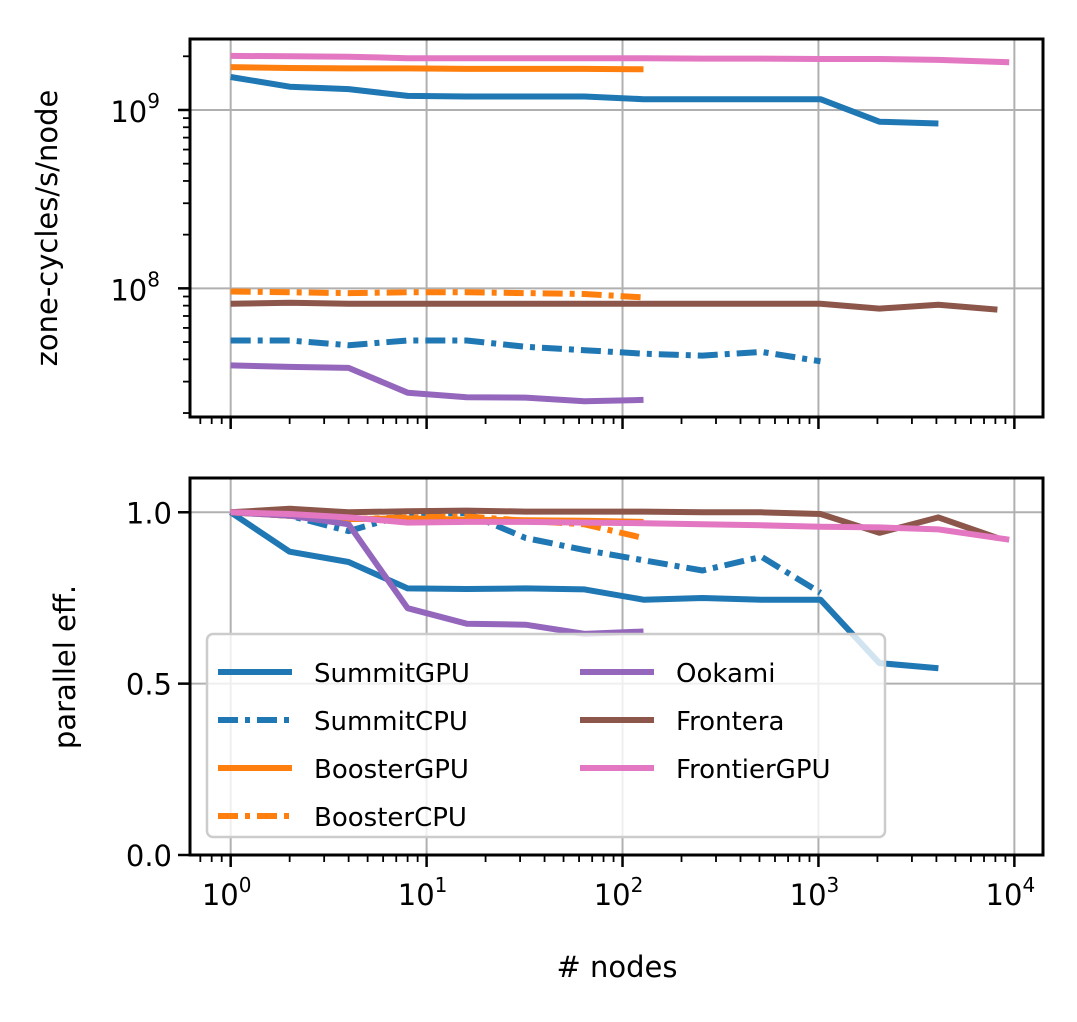 This screenshot has width=1077, height=1022. I want to click on y-tick-label: 0.0, so click(149, 856).